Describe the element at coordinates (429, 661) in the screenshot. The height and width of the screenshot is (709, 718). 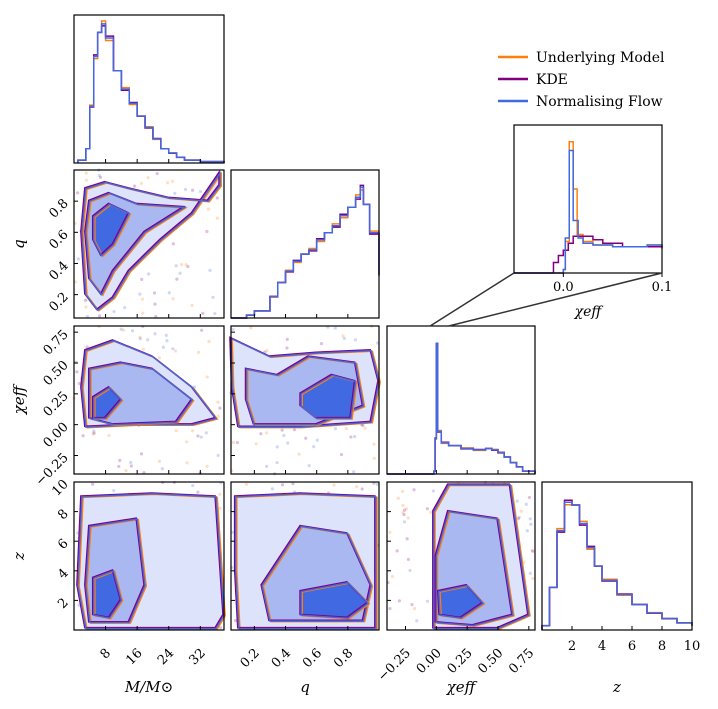
I see `x-tick-label: 0.00` at that location.